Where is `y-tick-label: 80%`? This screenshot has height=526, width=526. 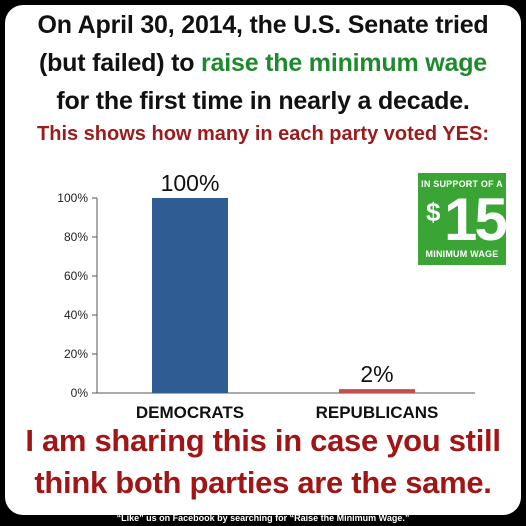 y-tick-label: 80% is located at coordinates (76, 237).